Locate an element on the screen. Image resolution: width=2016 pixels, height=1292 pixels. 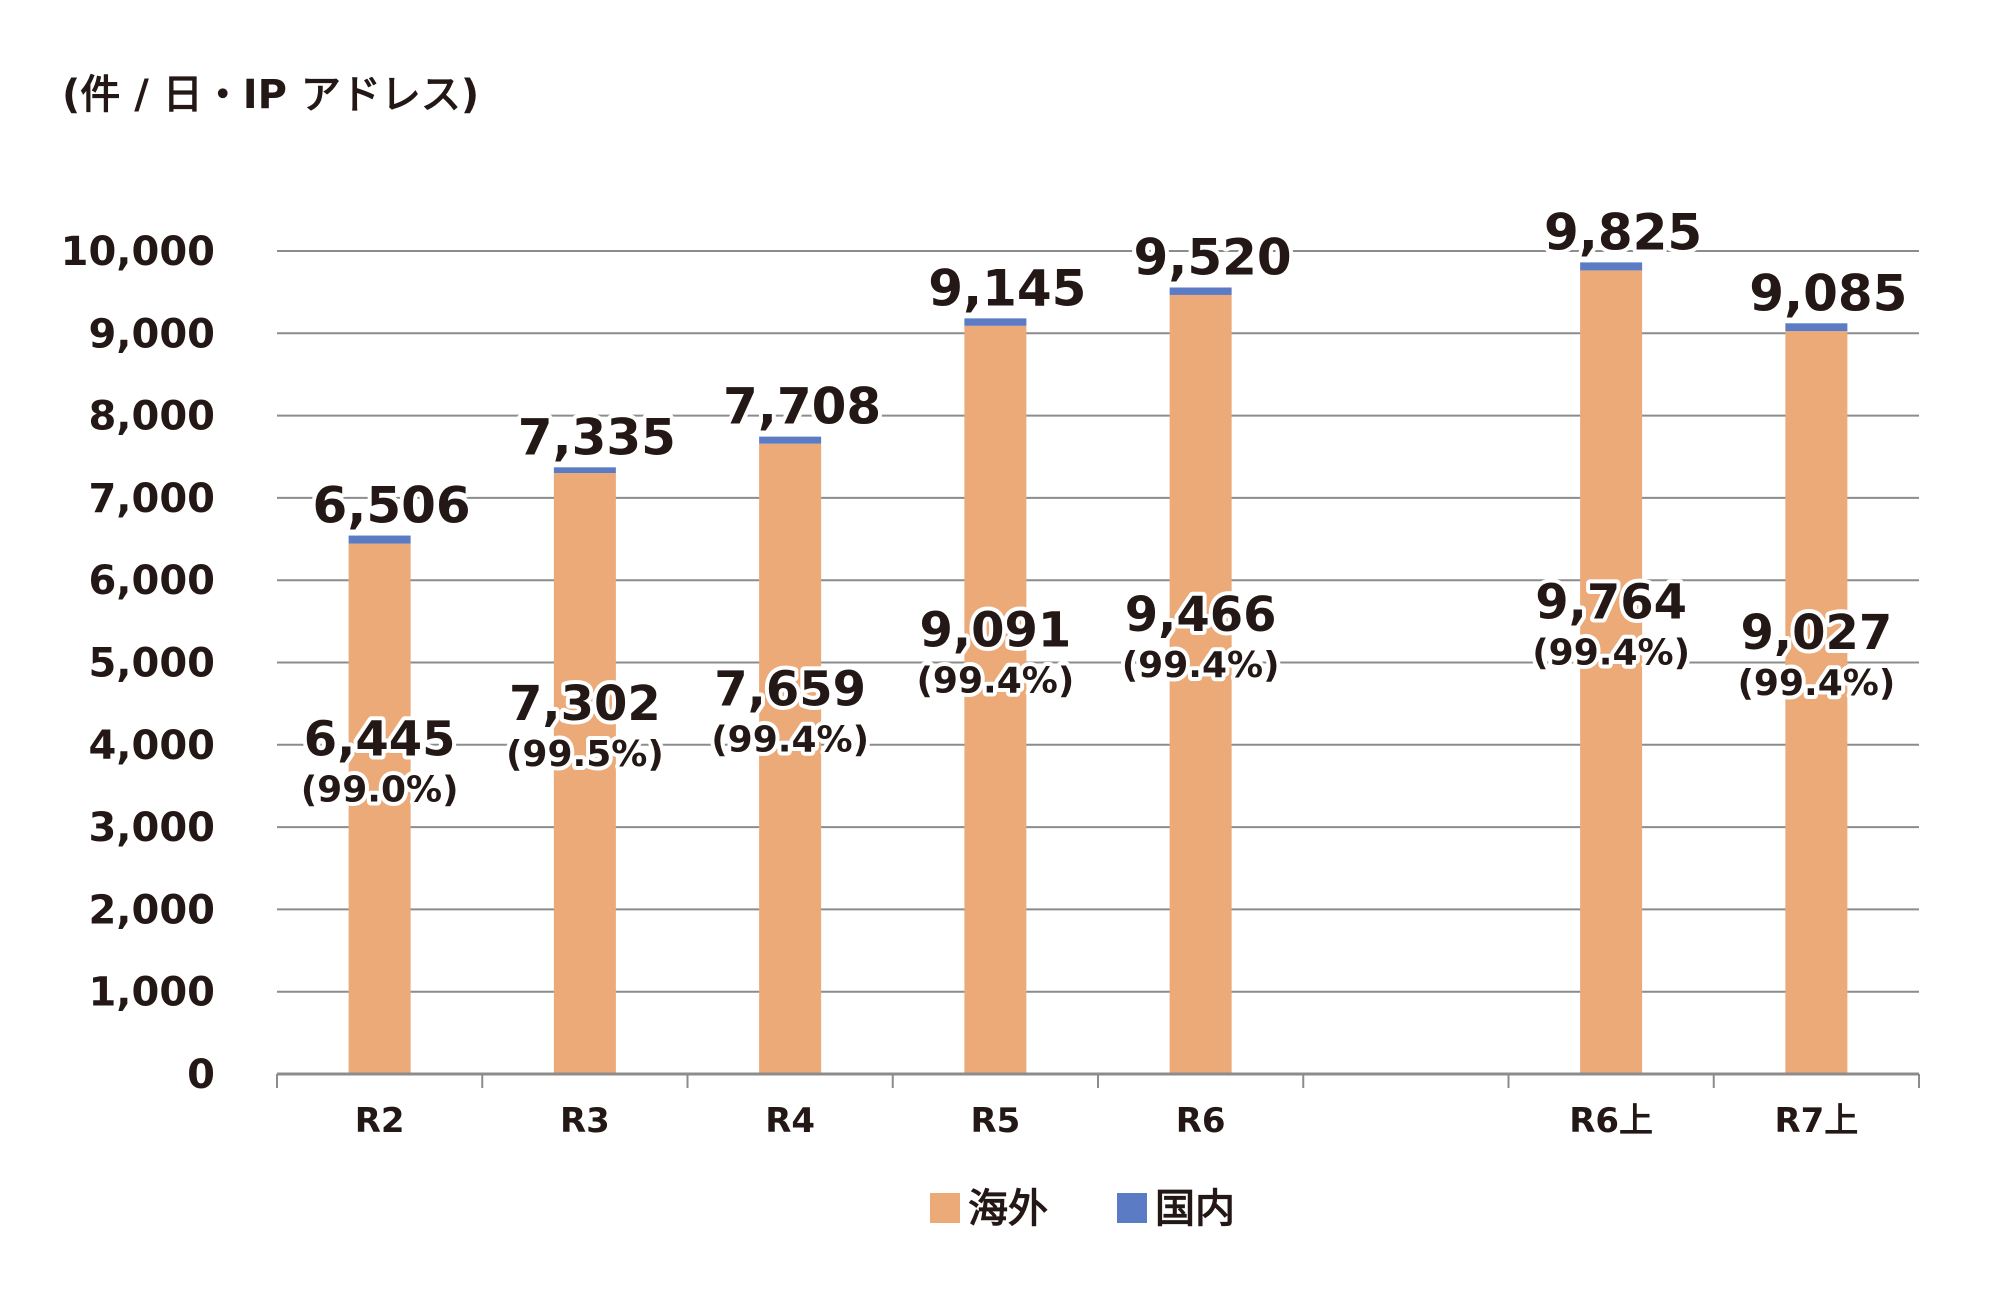
x-tick-label: R2 is located at coordinates (380, 1121).